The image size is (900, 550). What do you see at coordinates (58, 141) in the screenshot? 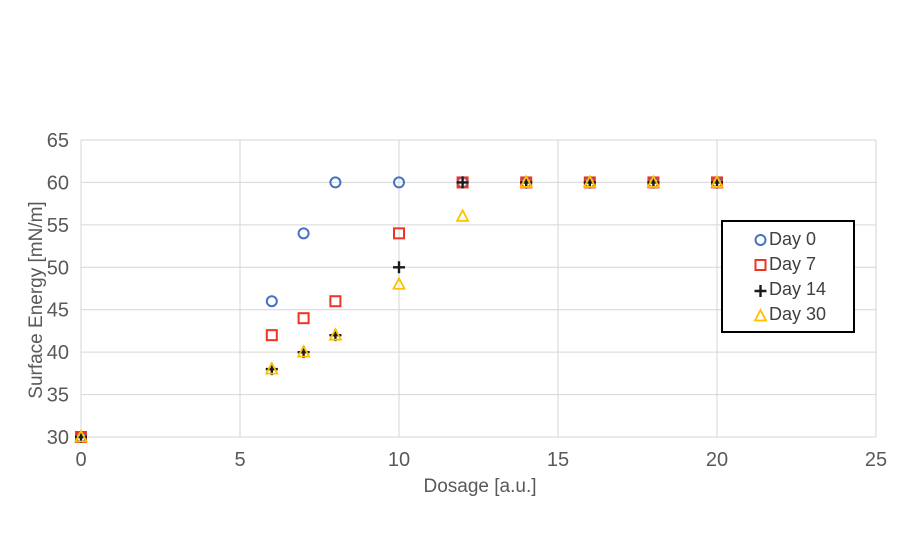
I see `y-tick-label: 65` at bounding box center [58, 141].